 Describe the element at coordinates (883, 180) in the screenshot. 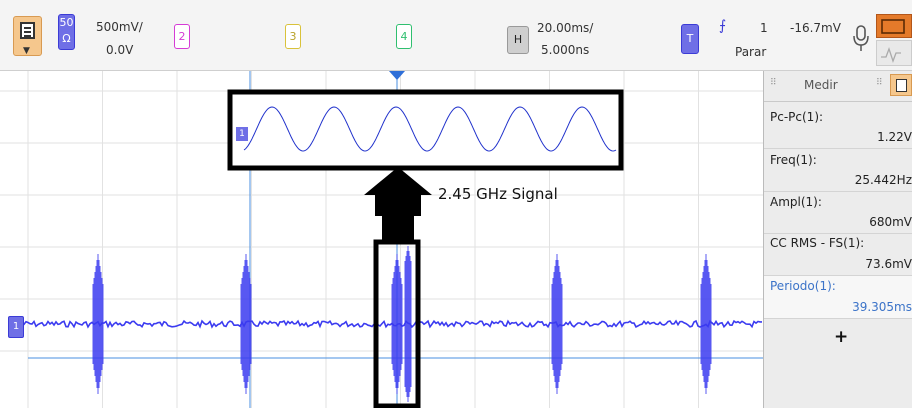

I see `measurement-value: 25.442Hz` at that location.